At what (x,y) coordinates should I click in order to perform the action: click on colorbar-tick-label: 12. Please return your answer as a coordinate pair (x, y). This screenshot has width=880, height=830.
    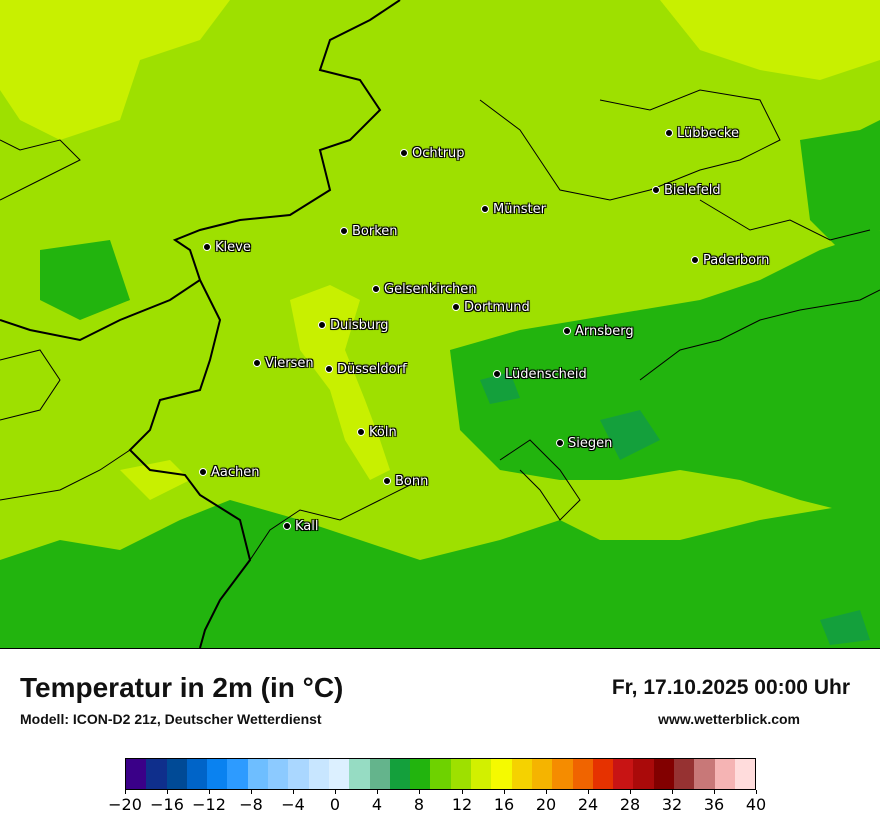
    Looking at the image, I should click on (462, 804).